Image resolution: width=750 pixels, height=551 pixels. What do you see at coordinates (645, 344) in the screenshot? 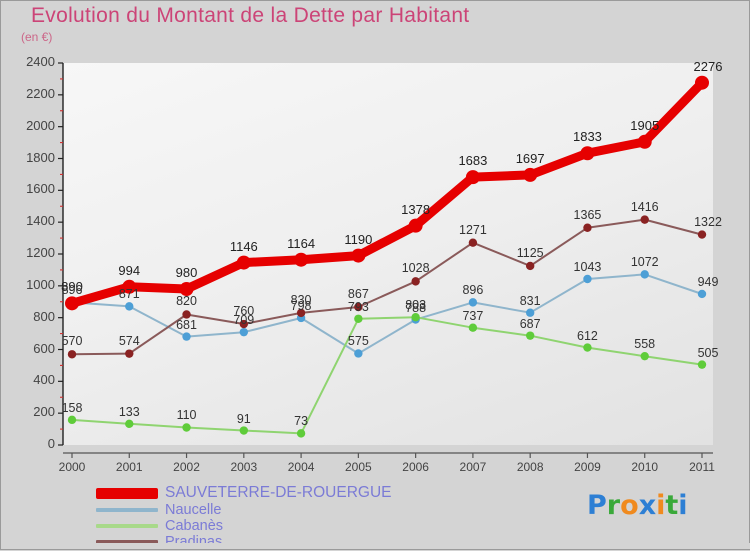
I see `data-point-label: 558` at bounding box center [645, 344].